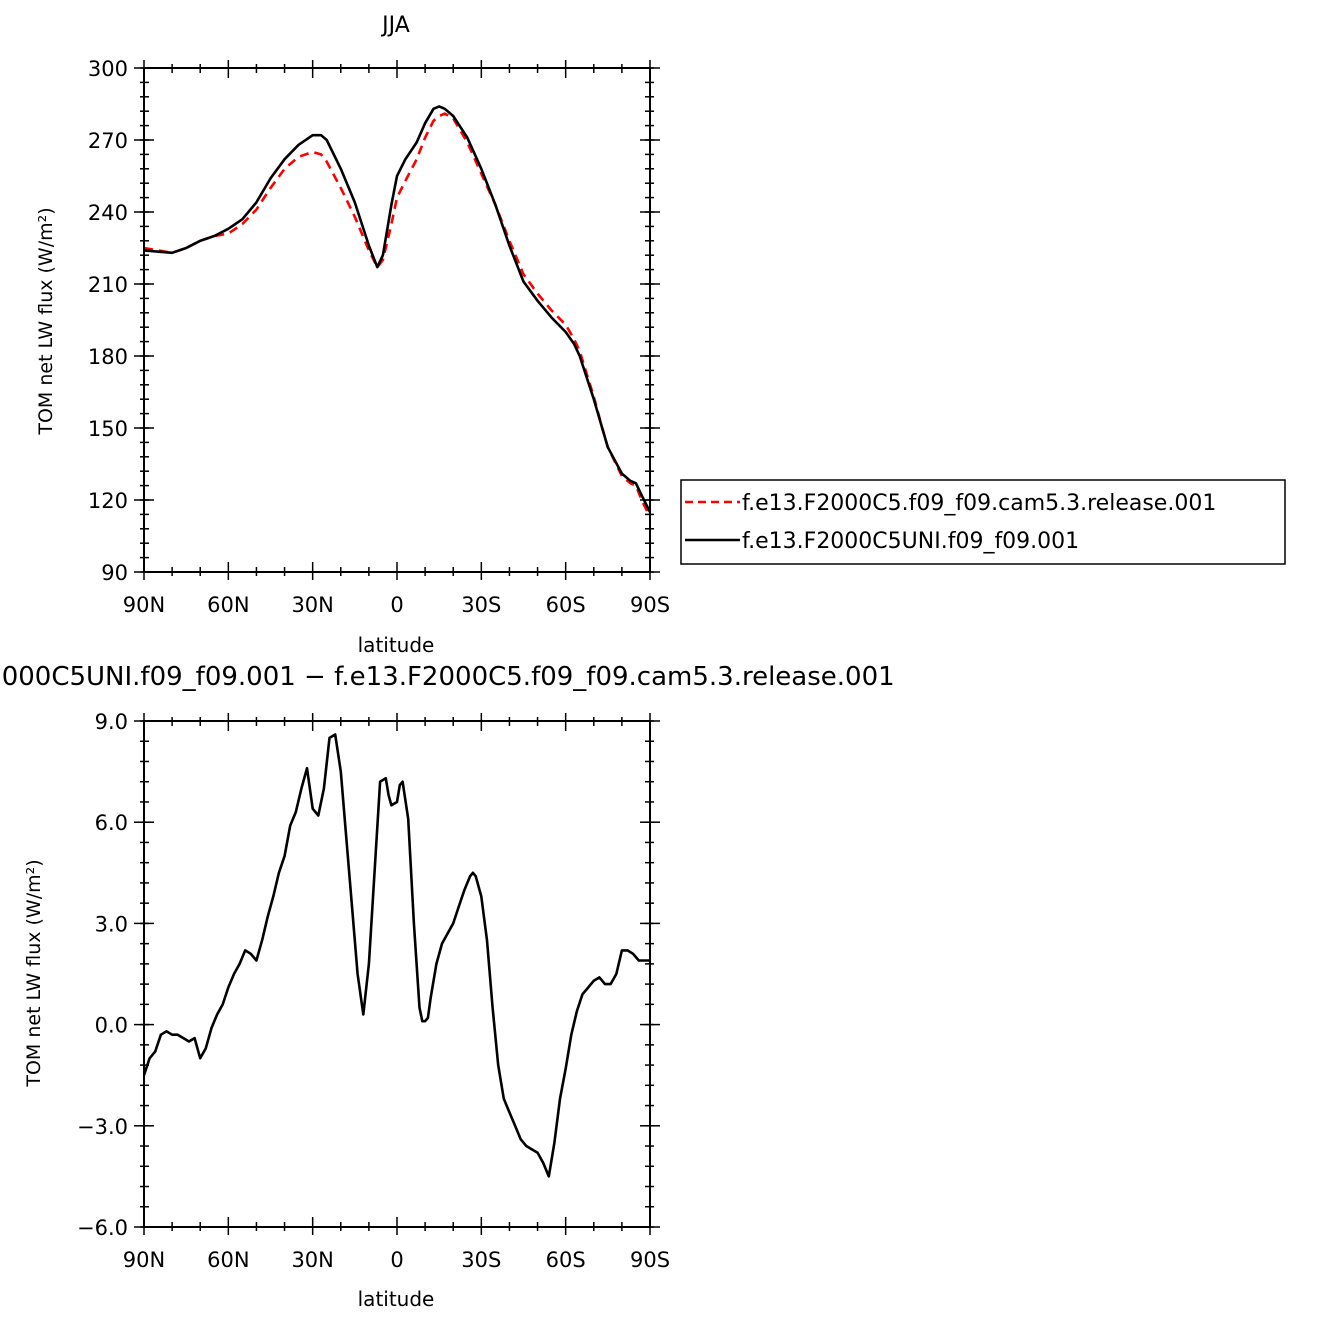 This screenshot has width=1319, height=1319. What do you see at coordinates (111, 924) in the screenshot?
I see `bottom-chart-y-tick-label: 3.0` at bounding box center [111, 924].